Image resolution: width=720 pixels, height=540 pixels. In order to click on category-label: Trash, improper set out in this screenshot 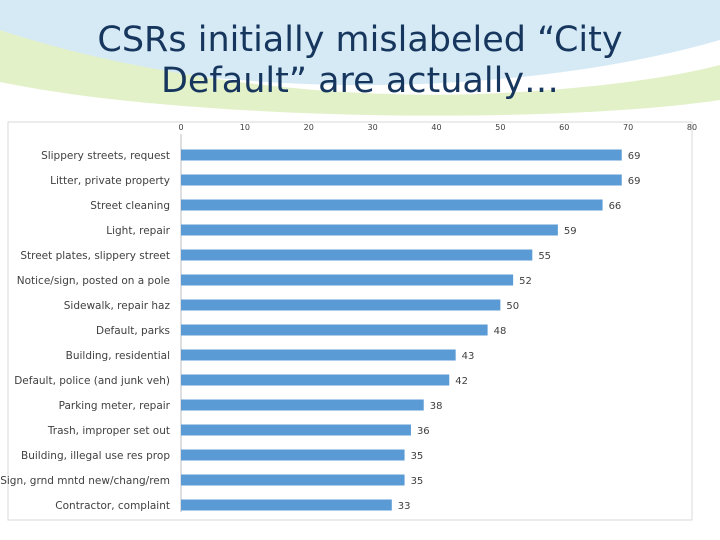, I will do `click(108, 431)`.